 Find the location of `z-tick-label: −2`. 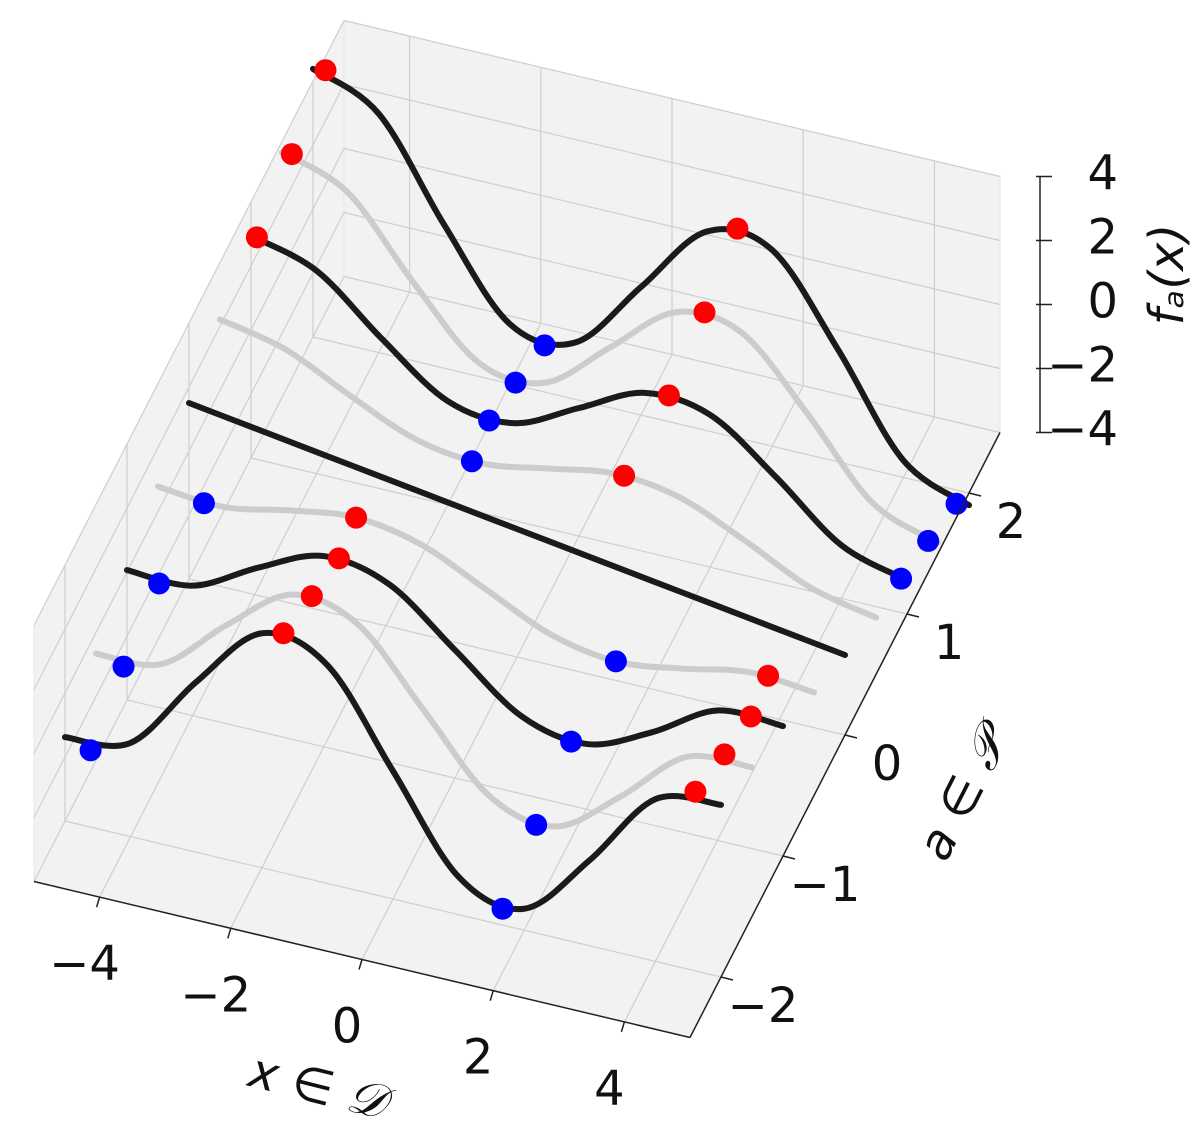

z-tick-label: −2 is located at coordinates (1082, 366).